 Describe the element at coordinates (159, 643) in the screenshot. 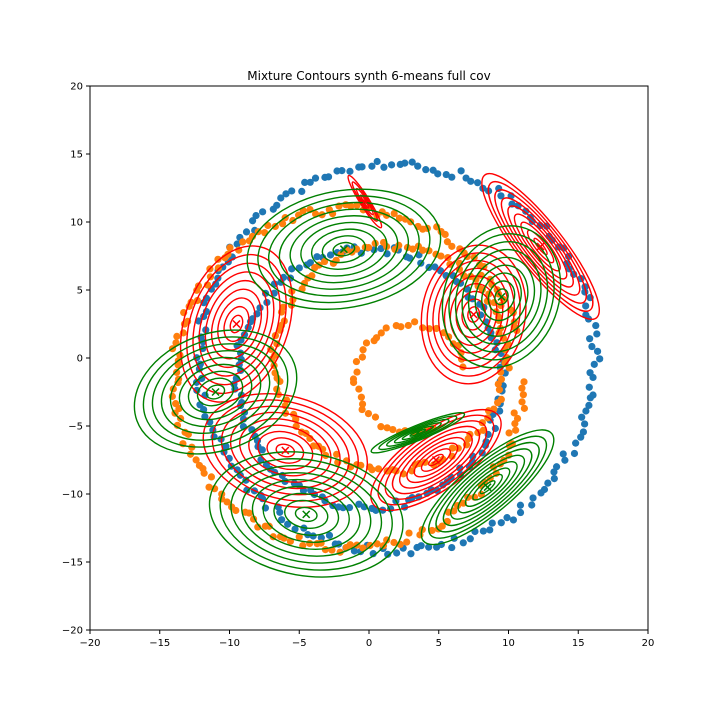

I see `x-tick-label: −15` at that location.